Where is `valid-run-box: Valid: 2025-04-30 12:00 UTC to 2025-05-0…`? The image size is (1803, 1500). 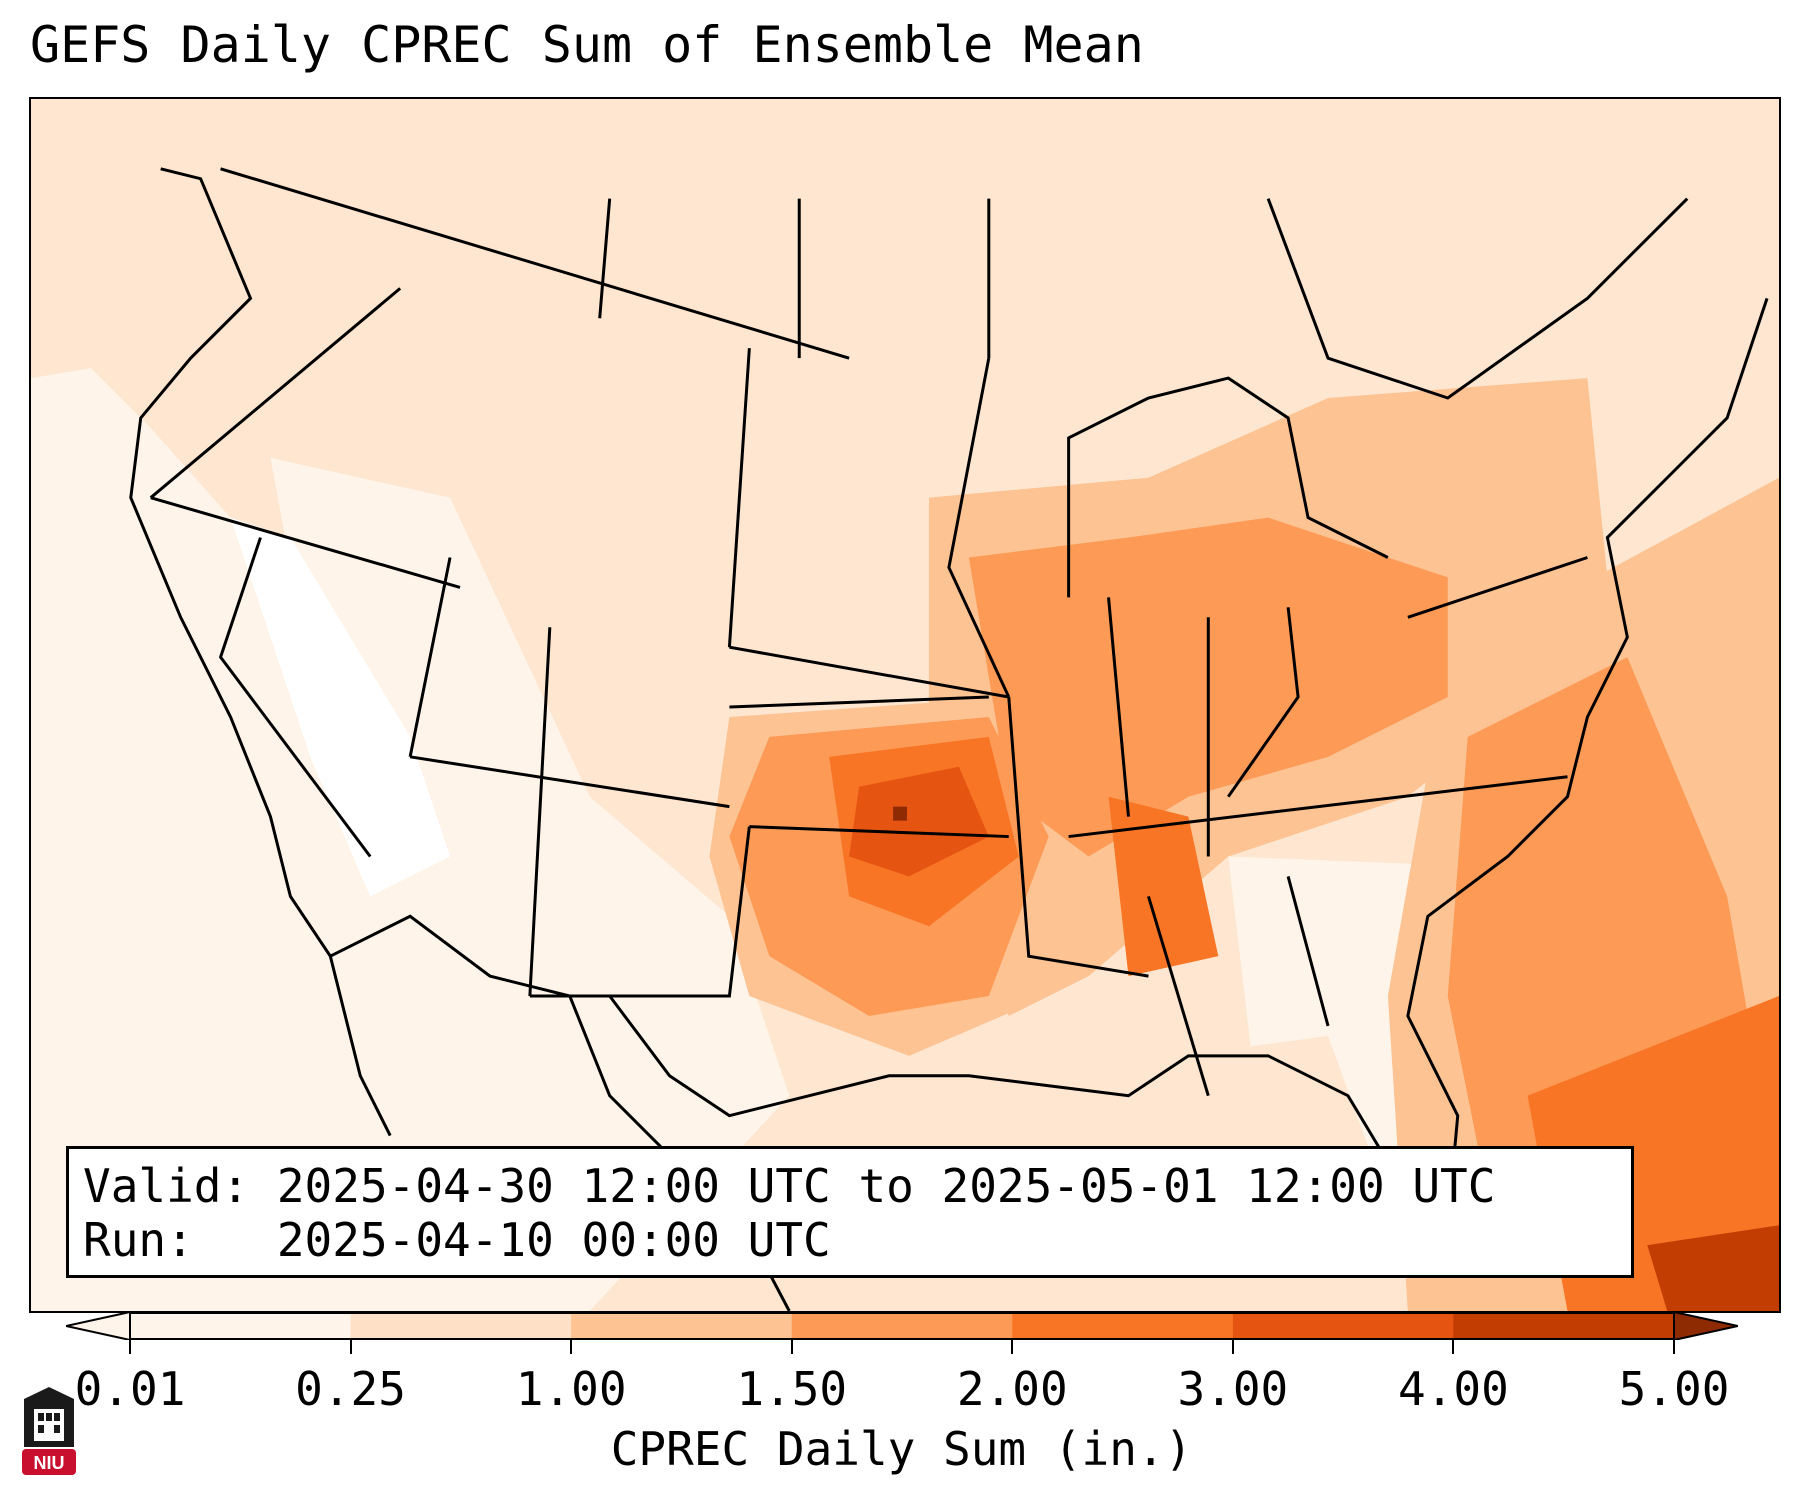
valid-run-box: Valid: 2025-04-30 12:00 UTC to 2025-05-0… is located at coordinates (850, 1212).